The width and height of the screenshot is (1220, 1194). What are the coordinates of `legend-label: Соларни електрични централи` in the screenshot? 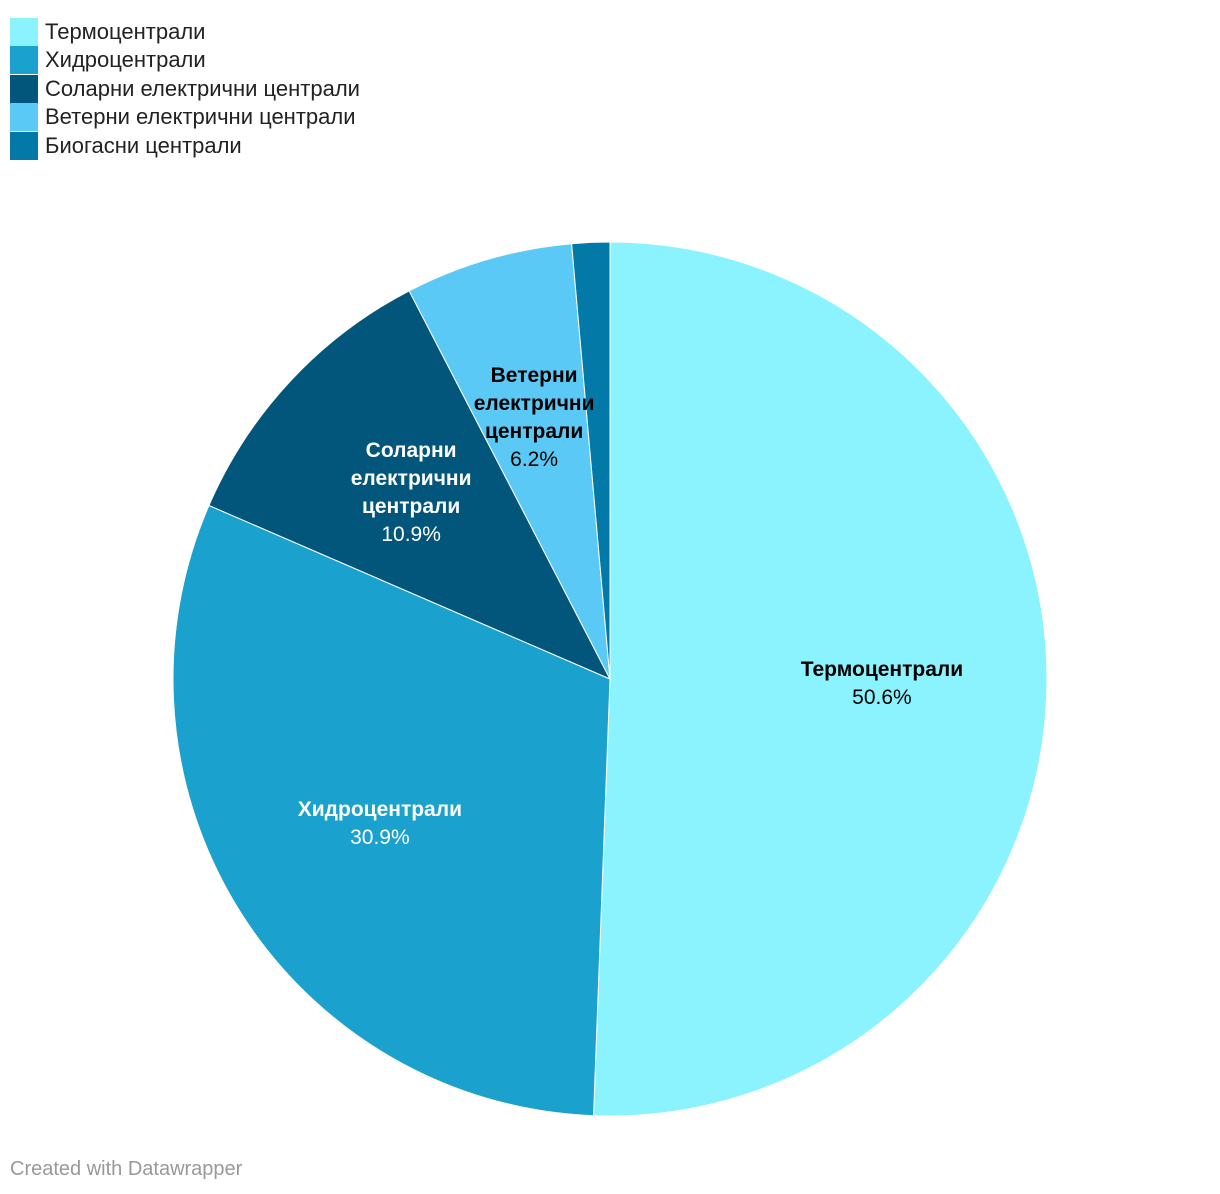 It's located at (202, 88).